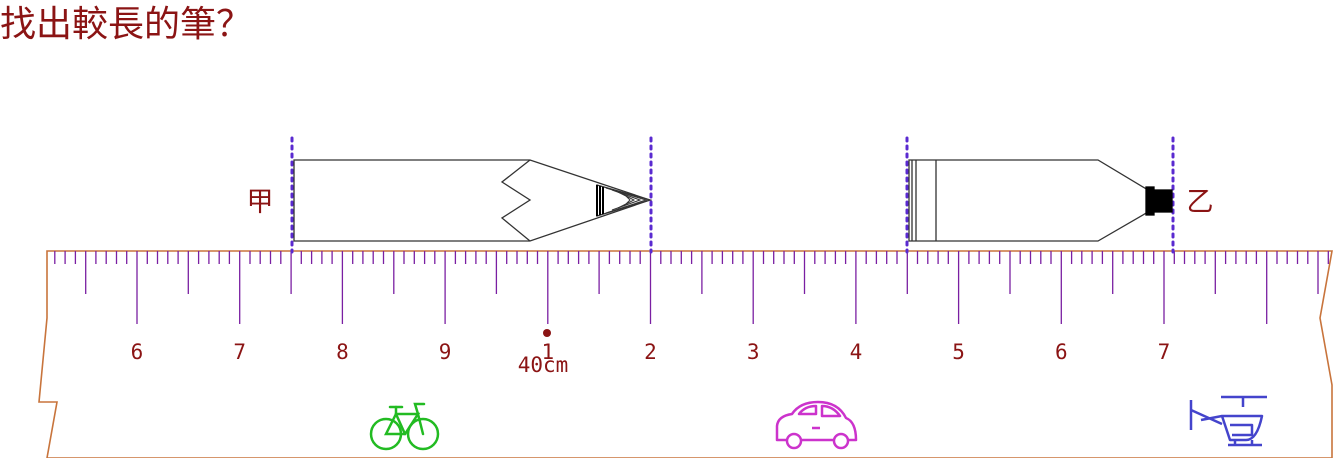 The height and width of the screenshot is (458, 1335). Describe the element at coordinates (445, 352) in the screenshot. I see `ruler-number: 9` at that location.